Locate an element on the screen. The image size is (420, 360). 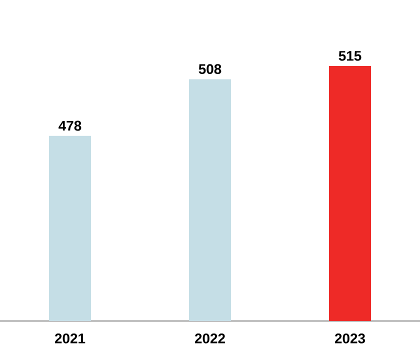
data-label: 515 is located at coordinates (350, 56).